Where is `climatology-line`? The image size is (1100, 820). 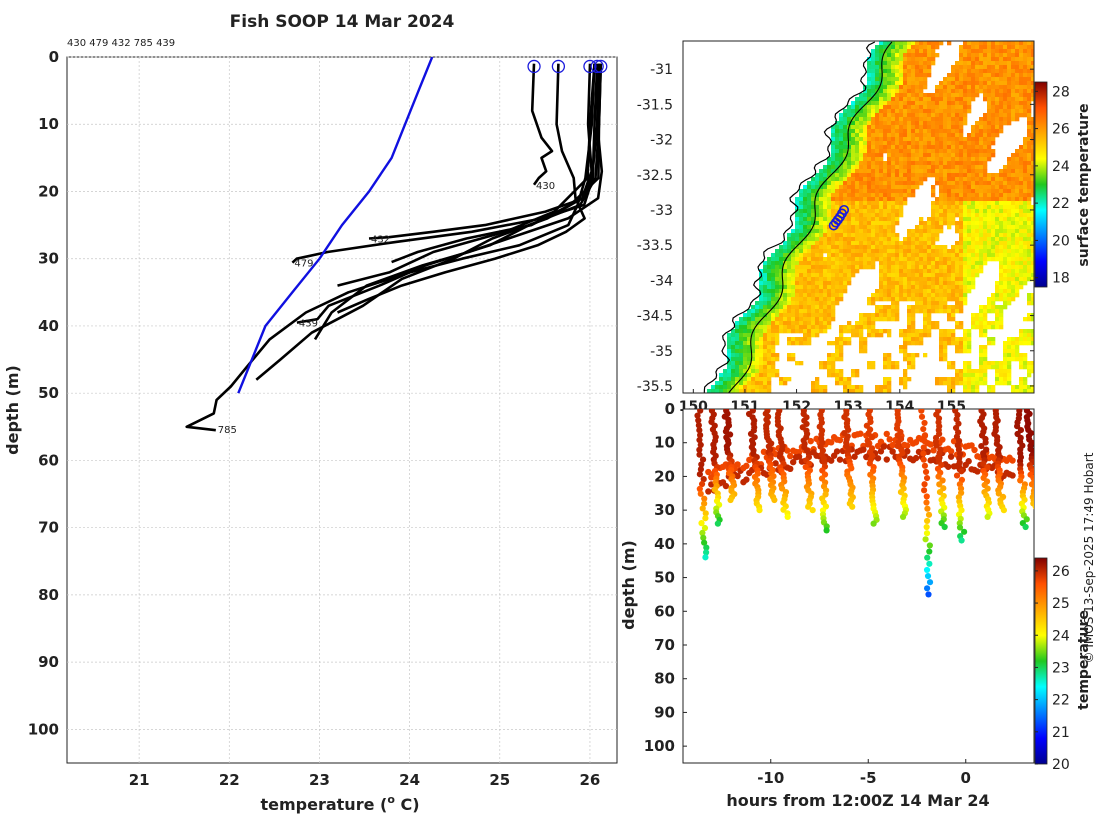 climatology-line is located at coordinates (335, 225).